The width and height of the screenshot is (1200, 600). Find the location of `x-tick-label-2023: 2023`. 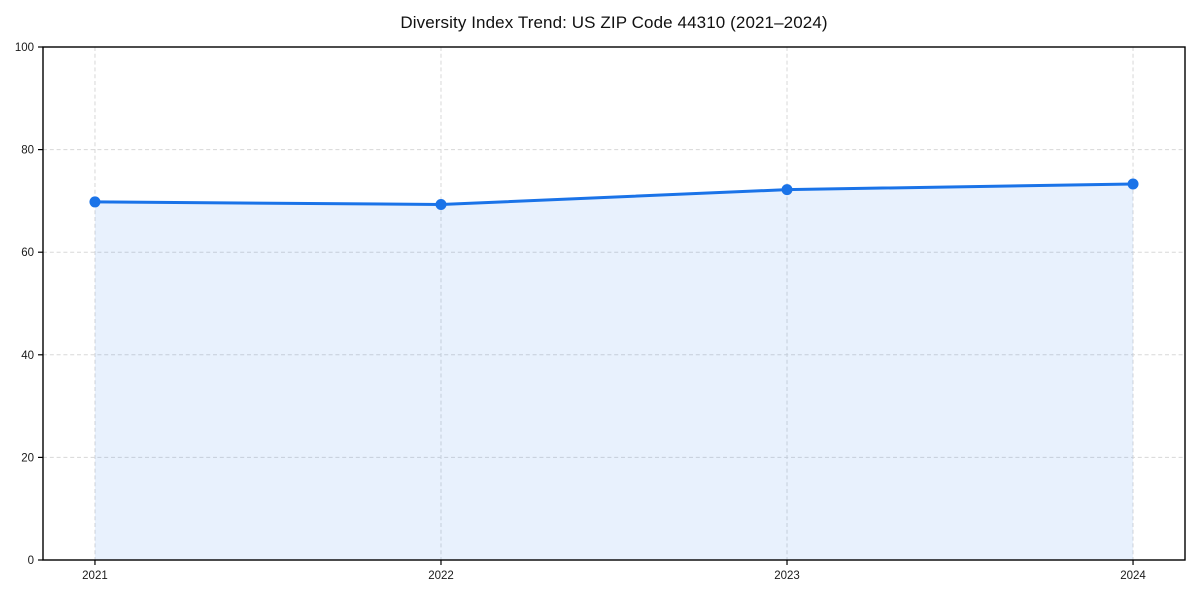

x-tick-label-2023: 2023 is located at coordinates (787, 576).